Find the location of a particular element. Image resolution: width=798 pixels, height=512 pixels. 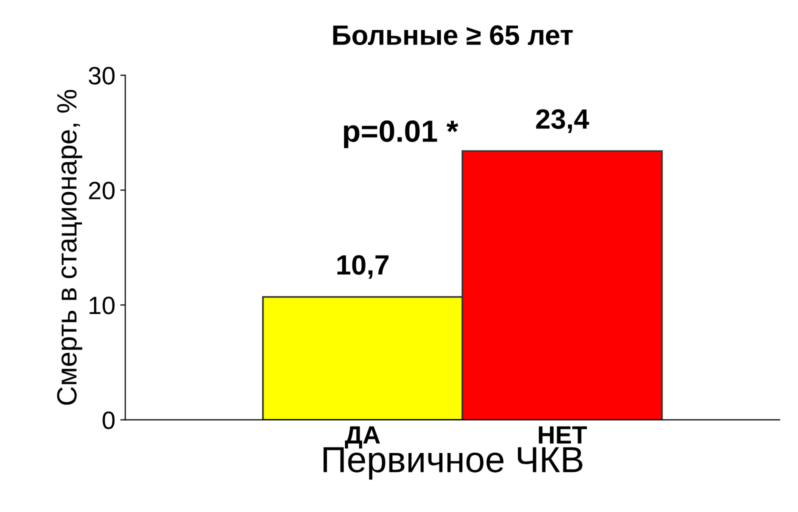

annotation: p=0.01 * is located at coordinates (401, 134).